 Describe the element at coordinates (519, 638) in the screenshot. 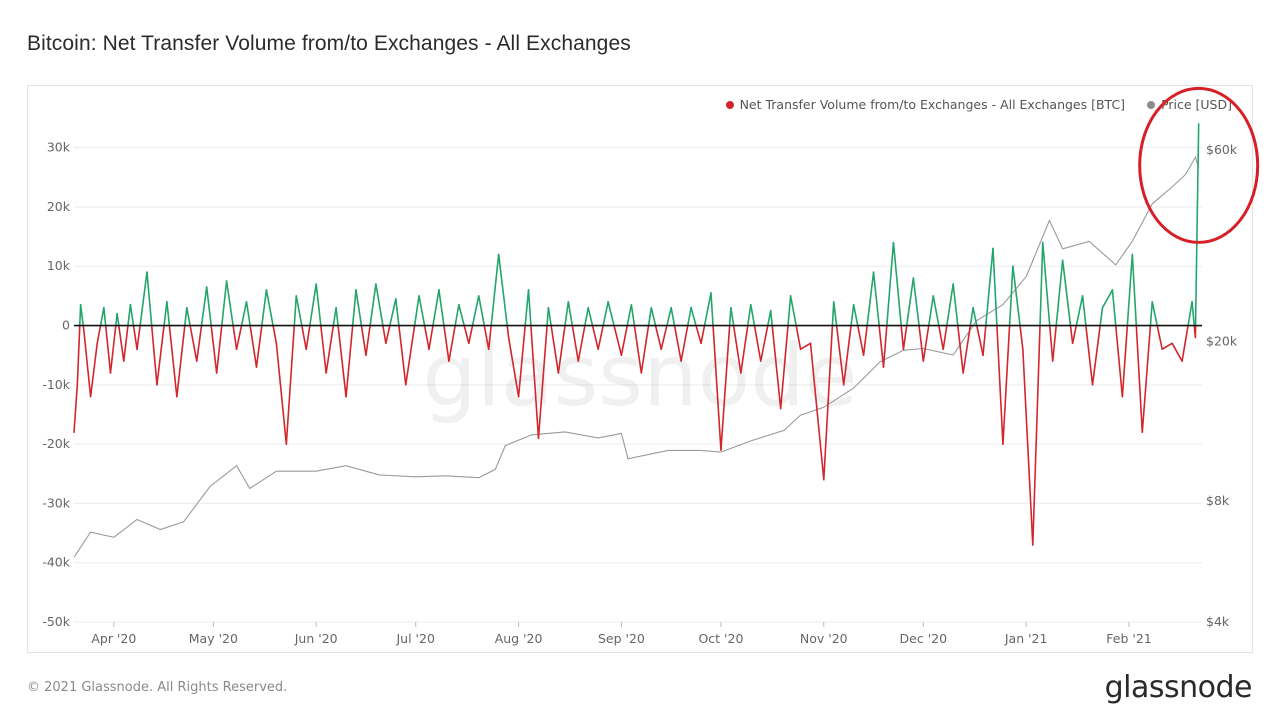

I see `x-tick-label: Aug '20` at that location.